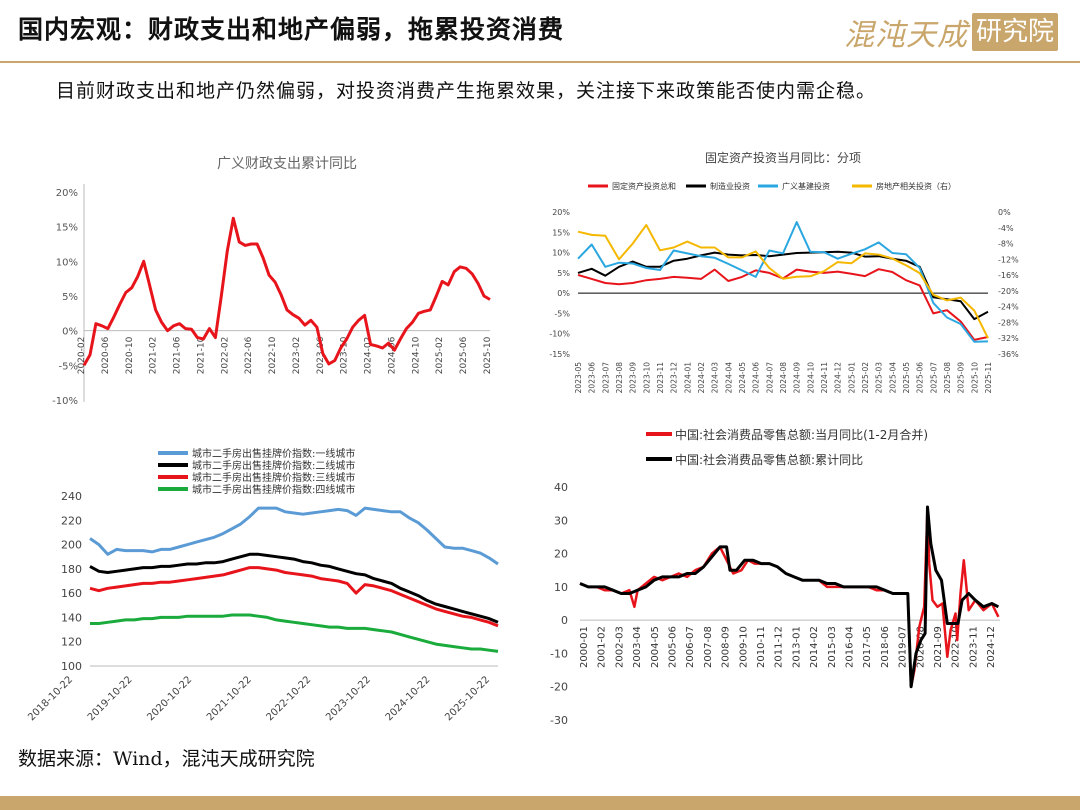 The width and height of the screenshot is (1080, 810). What do you see at coordinates (814, 647) in the screenshot?
I see `x-tick-label: 2014-02` at bounding box center [814, 647].